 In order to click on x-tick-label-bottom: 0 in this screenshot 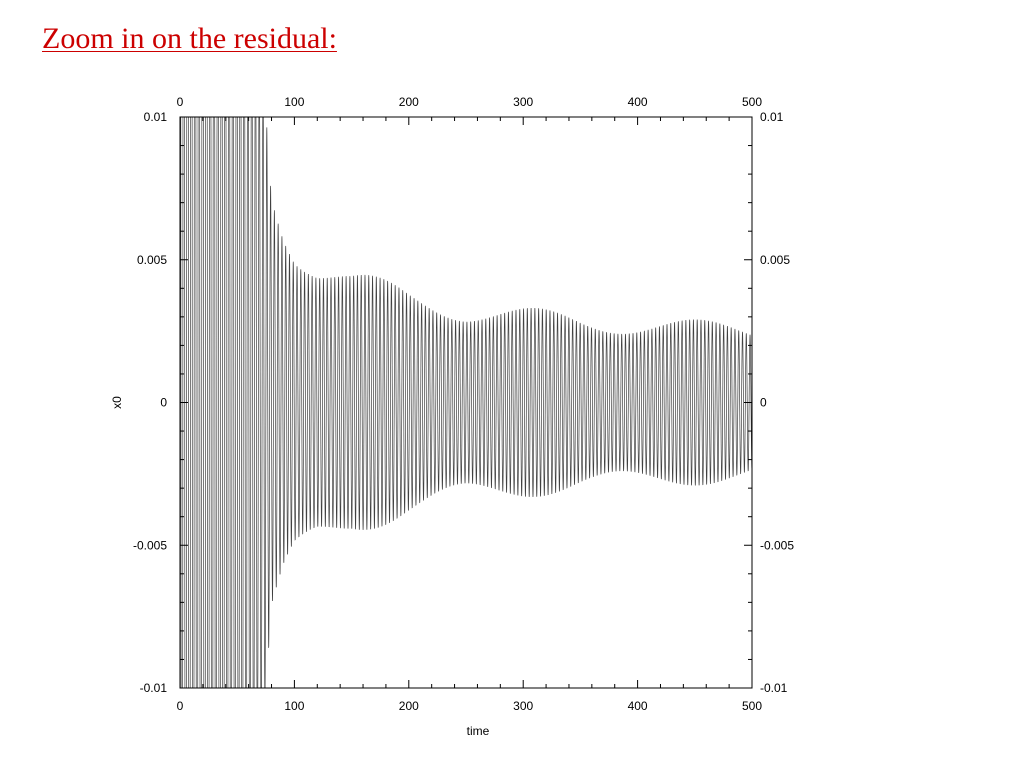, I will do `click(180, 706)`.